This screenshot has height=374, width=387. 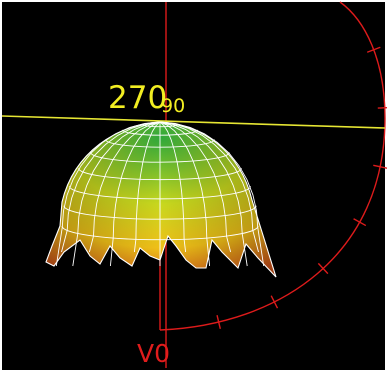 I want to click on horizontal-plane-line, so click(x=193, y=122).